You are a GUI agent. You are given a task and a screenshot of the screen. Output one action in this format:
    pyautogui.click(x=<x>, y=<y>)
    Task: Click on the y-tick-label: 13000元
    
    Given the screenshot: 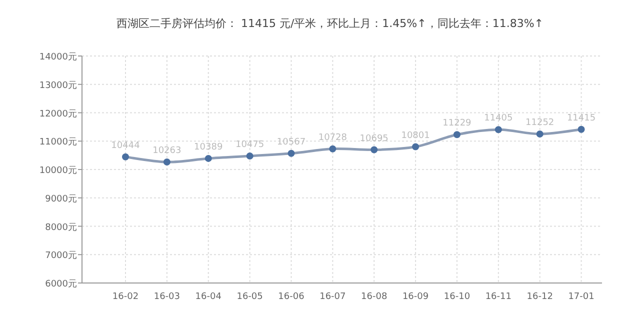 What is the action you would take?
    pyautogui.click(x=58, y=85)
    